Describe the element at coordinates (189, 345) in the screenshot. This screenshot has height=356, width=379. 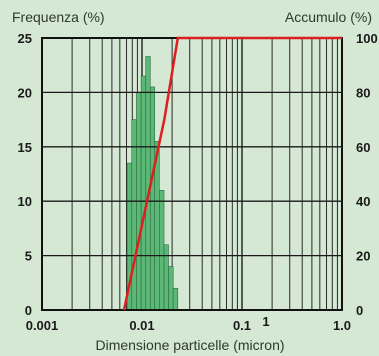
I see `x-axis-title: Dimensione particelle (micron)` at that location.